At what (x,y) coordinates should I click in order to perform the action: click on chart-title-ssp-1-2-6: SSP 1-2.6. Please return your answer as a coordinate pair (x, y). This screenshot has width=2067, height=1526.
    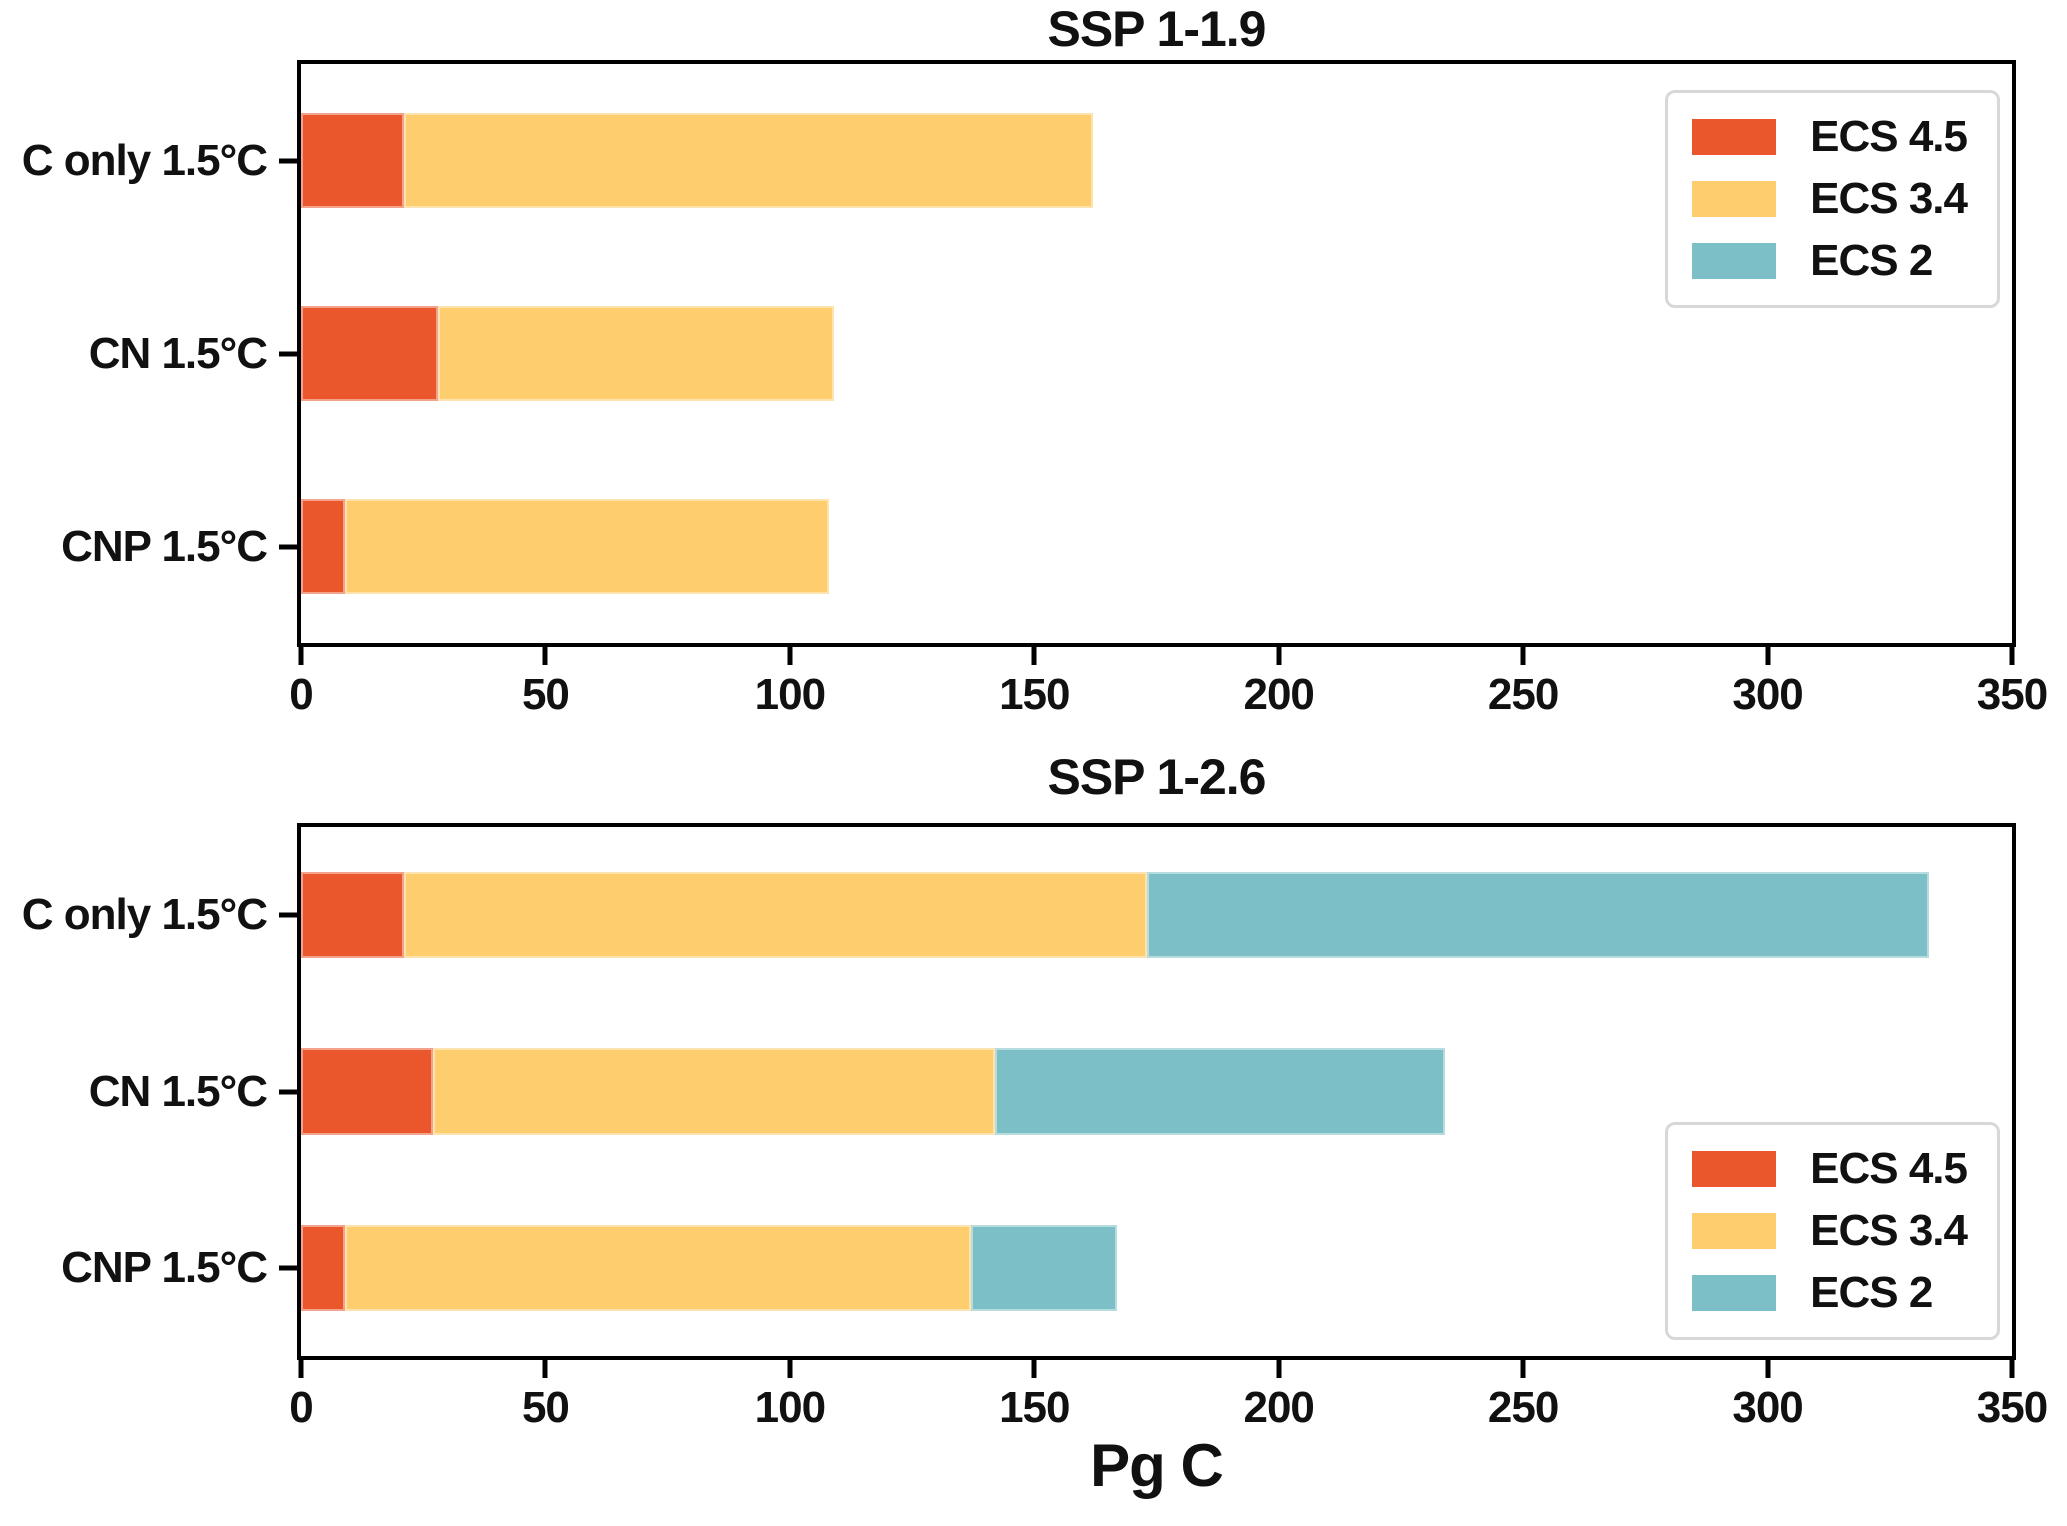
    Looking at the image, I should click on (1156, 777).